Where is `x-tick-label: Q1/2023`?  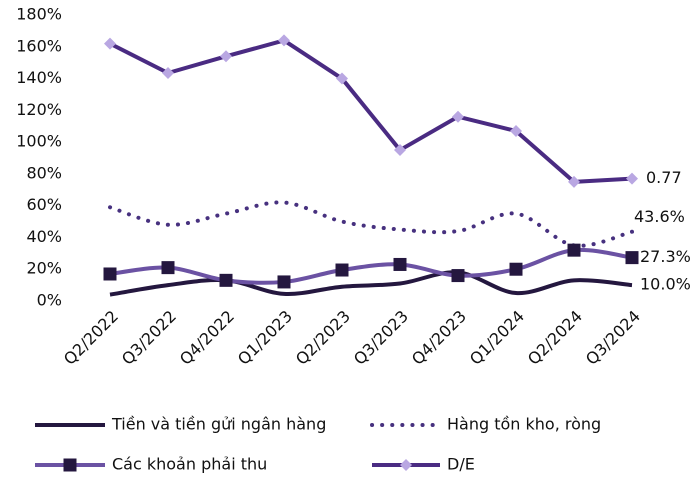 x-tick-label: Q1/2023 is located at coordinates (265, 338).